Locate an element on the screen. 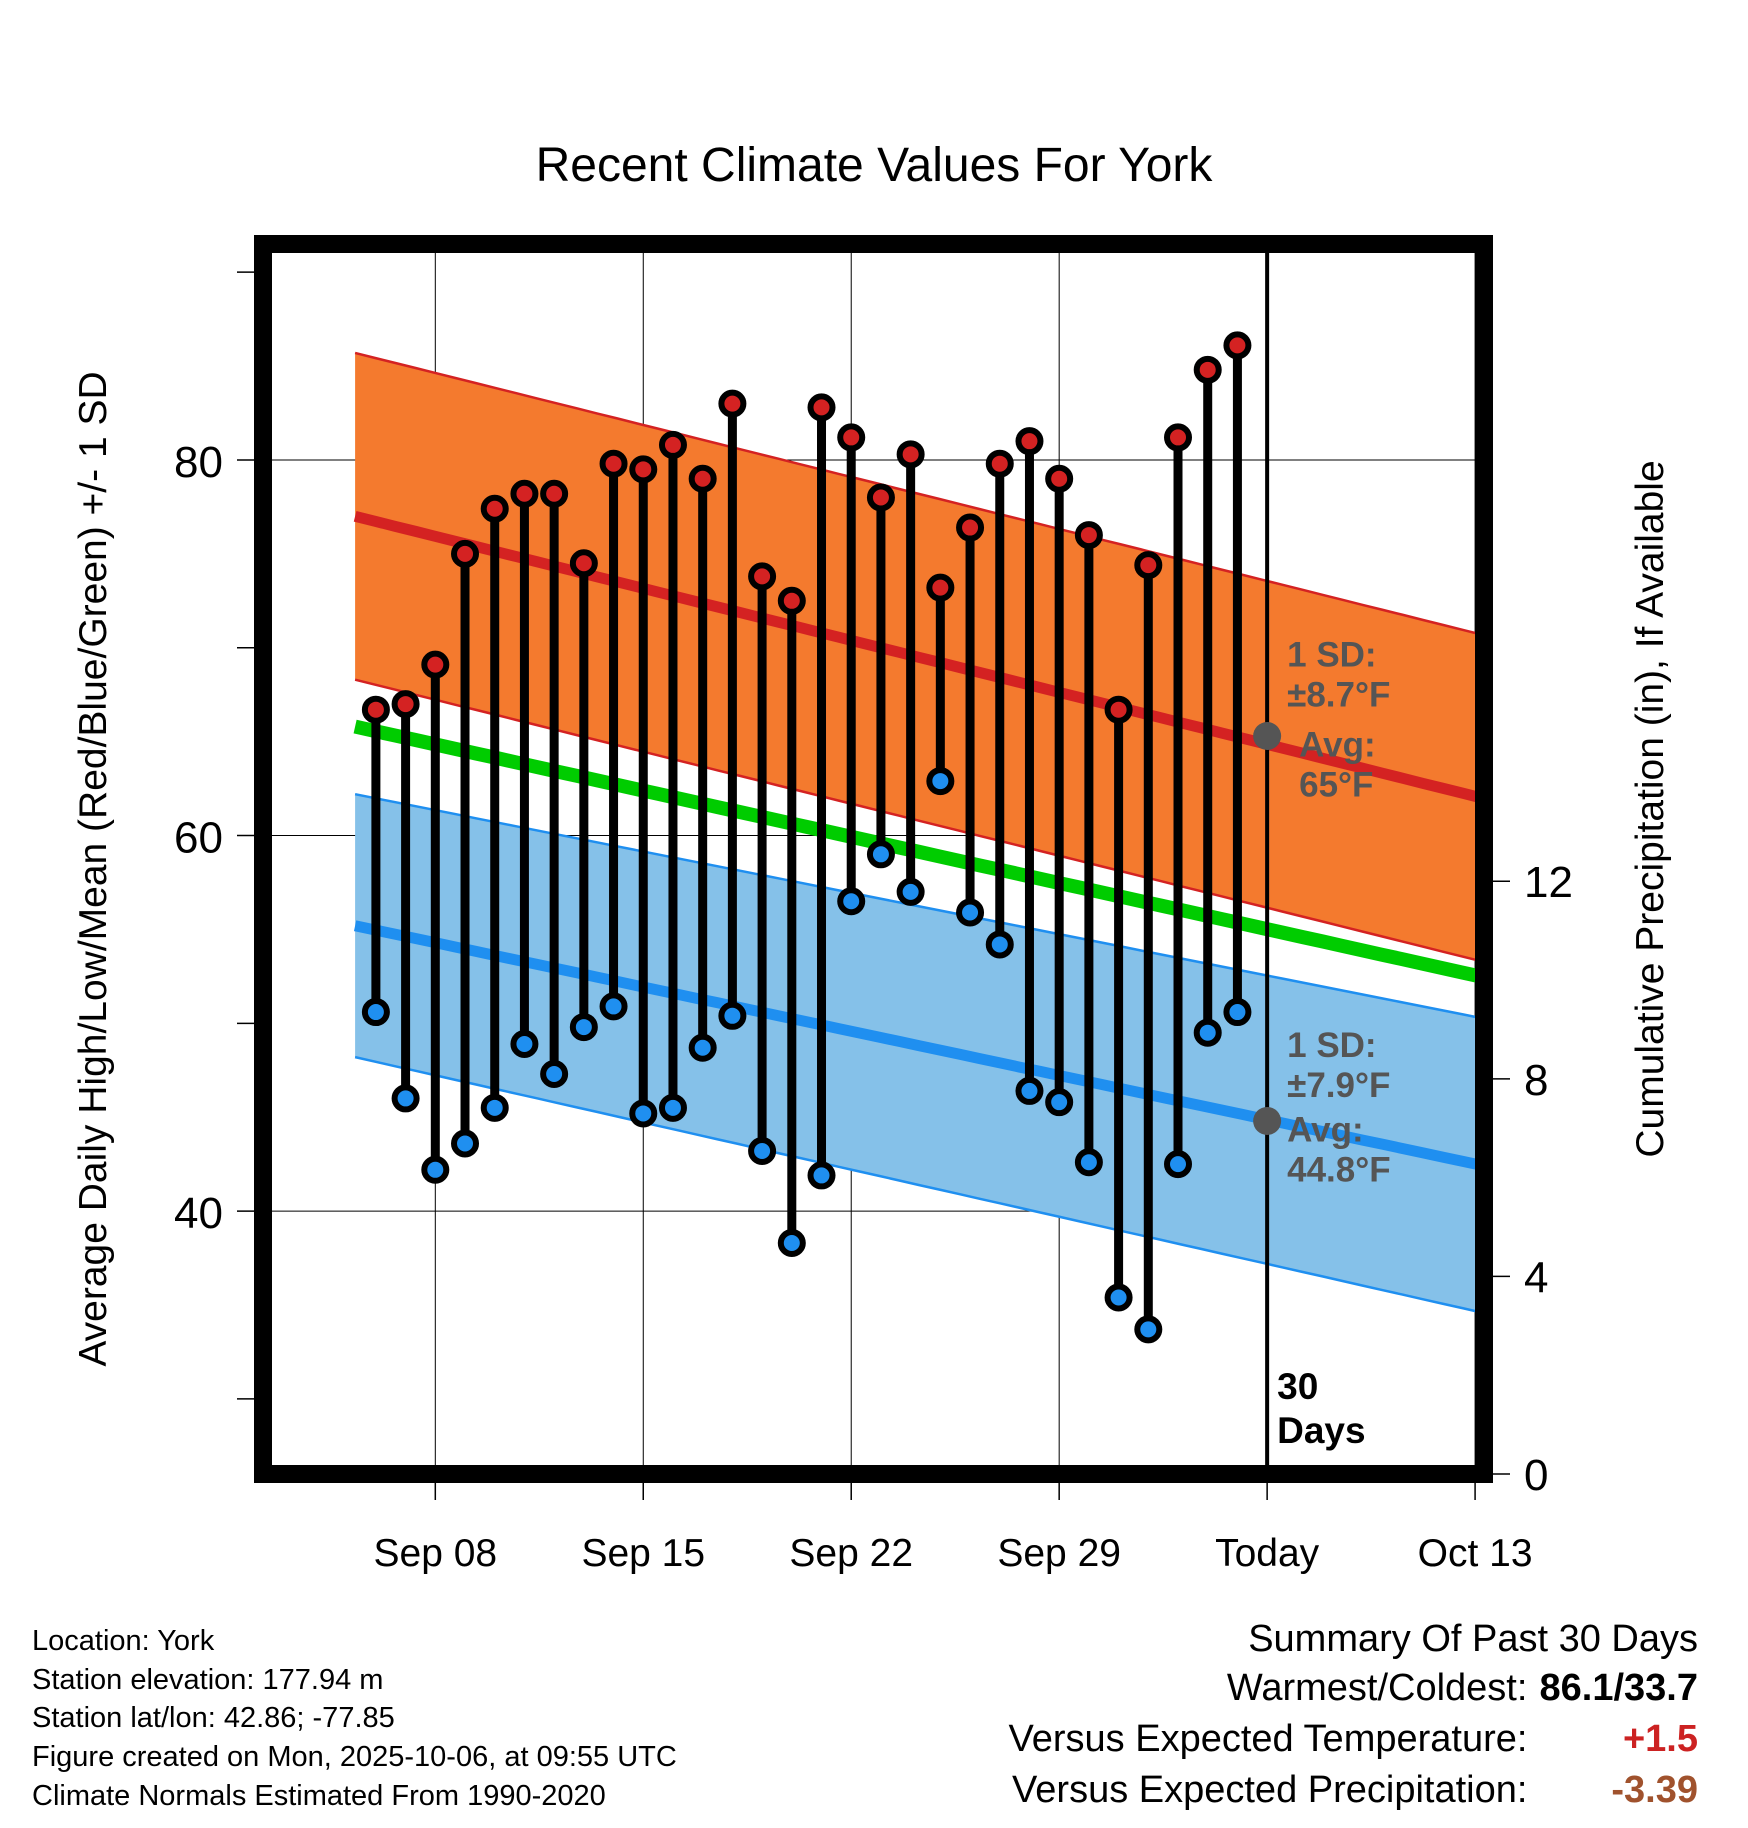  precip-label: Versus Expected Precipitation: is located at coordinates (1270, 1790).